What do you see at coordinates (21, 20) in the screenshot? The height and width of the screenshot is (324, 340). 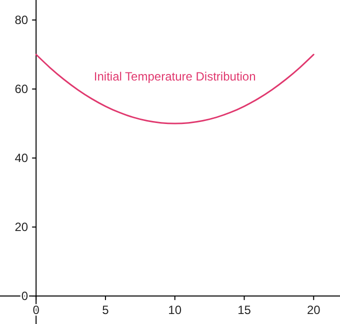 I see `y-tick-label: 80` at bounding box center [21, 20].